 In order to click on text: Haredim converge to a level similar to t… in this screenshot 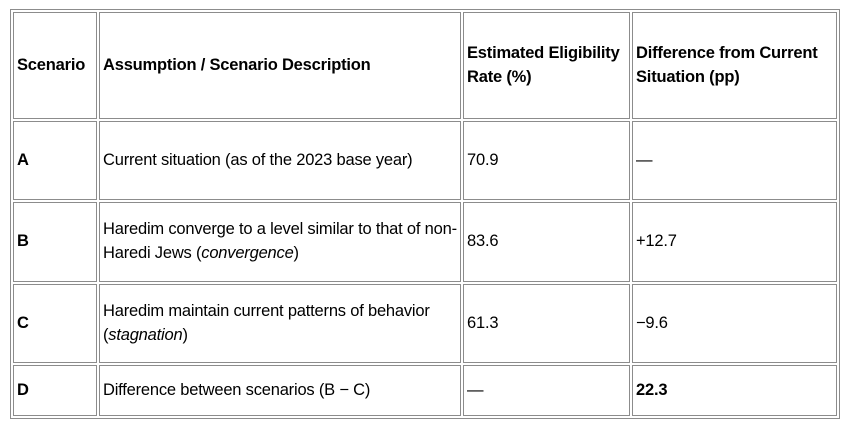, I will do `click(280, 240)`.